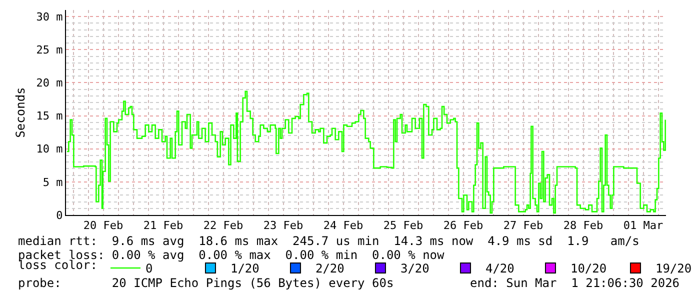  What do you see at coordinates (223, 225) in the screenshot?
I see `x-tick-label: 22 Feb` at bounding box center [223, 225].